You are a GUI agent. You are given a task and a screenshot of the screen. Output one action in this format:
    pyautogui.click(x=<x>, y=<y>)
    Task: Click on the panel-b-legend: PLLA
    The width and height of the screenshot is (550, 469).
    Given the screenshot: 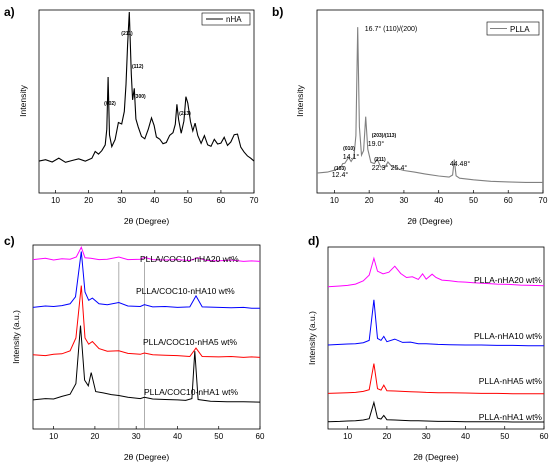 What is the action you would take?
    pyautogui.click(x=513, y=28)
    